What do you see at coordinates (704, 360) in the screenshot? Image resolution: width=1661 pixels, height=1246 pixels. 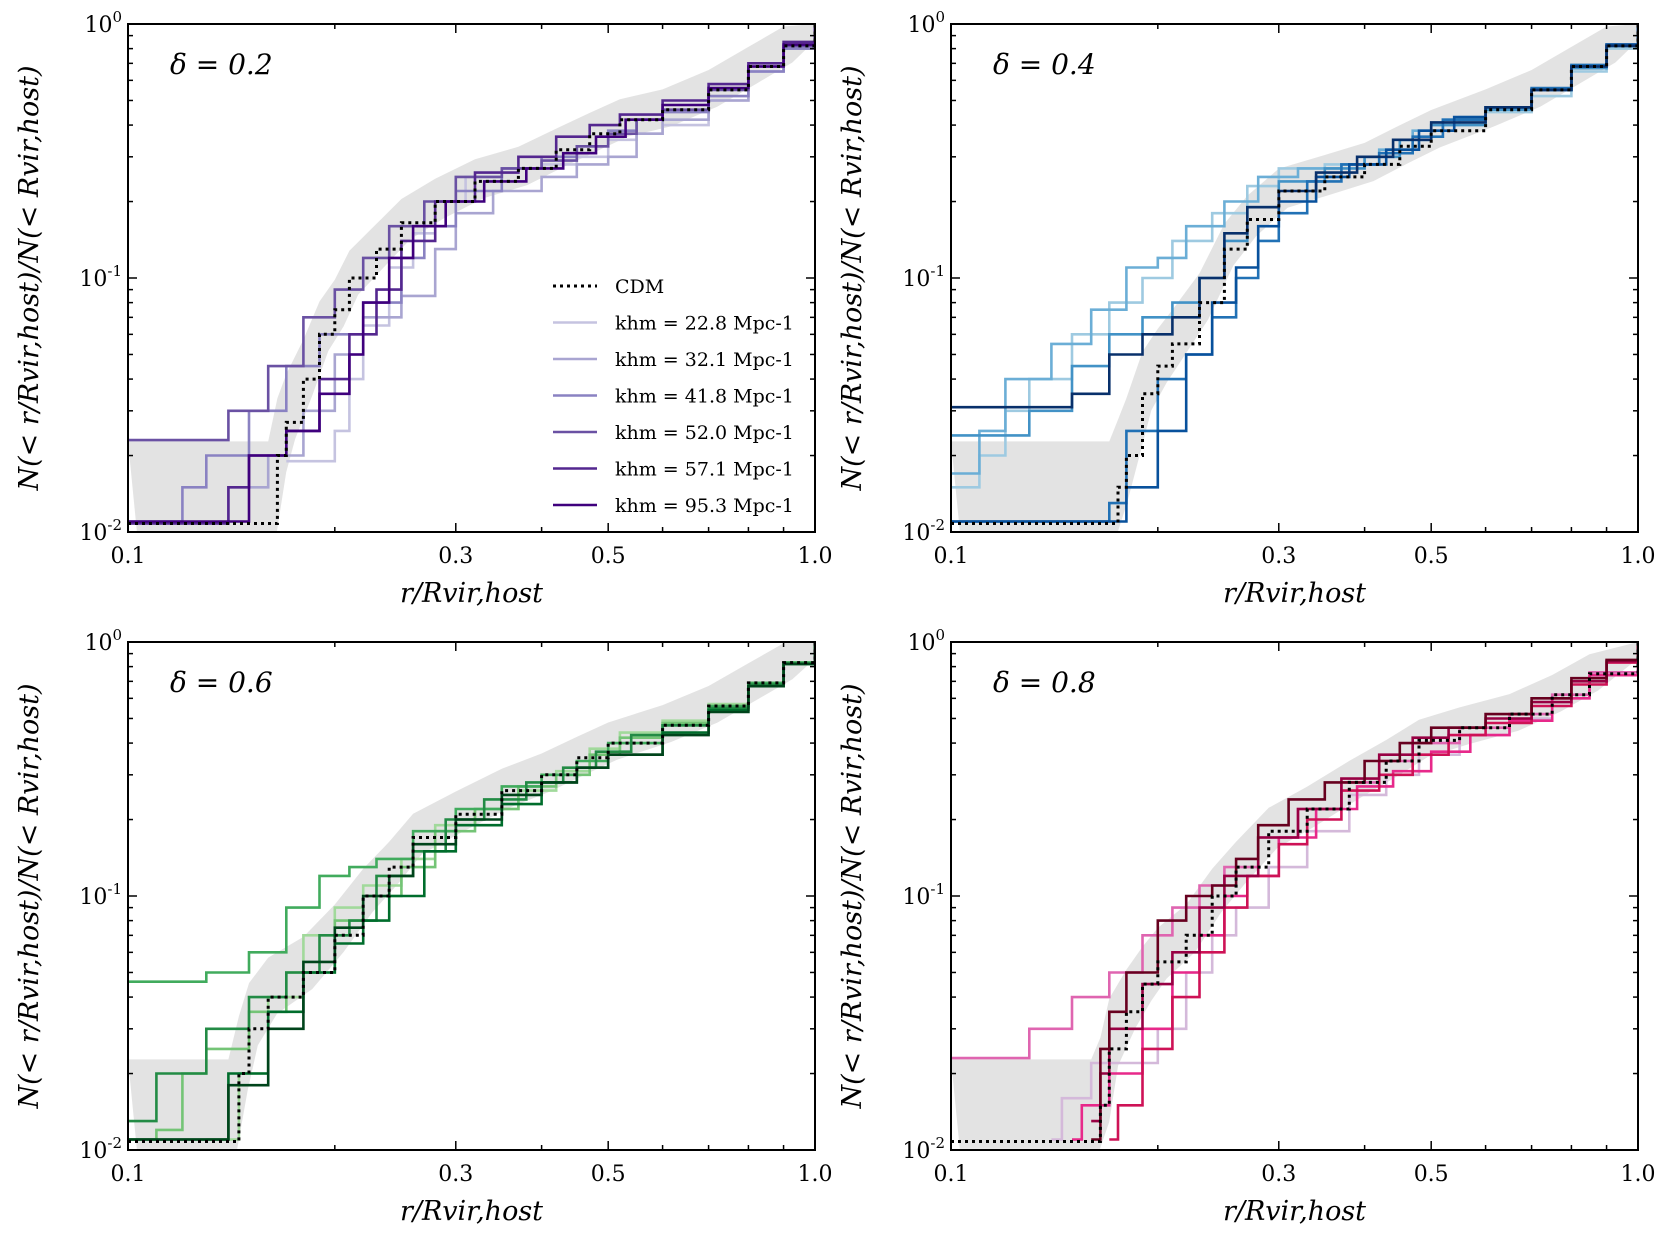 I see `legend-label: khm = 32.1 Mpc-1` at bounding box center [704, 360].